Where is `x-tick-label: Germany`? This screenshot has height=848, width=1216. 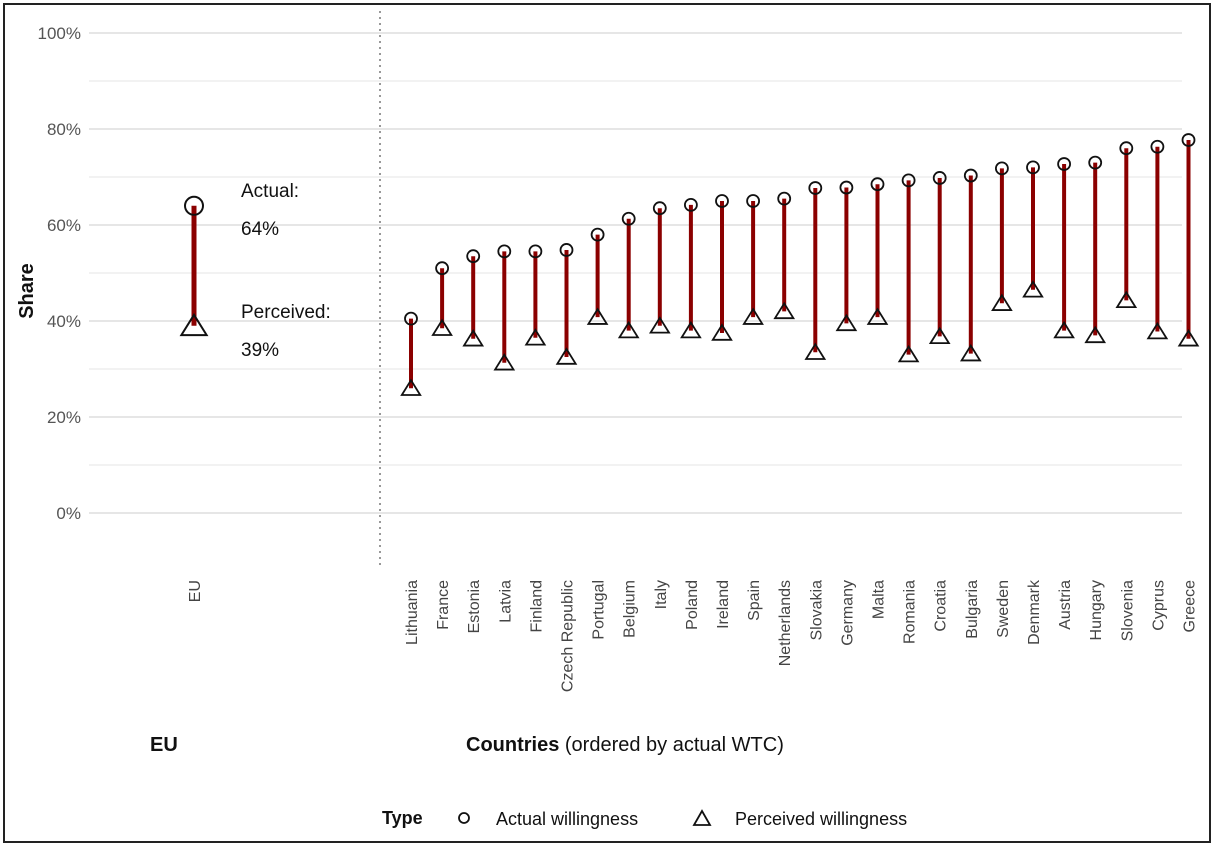
x-tick-label: Germany is located at coordinates (847, 613).